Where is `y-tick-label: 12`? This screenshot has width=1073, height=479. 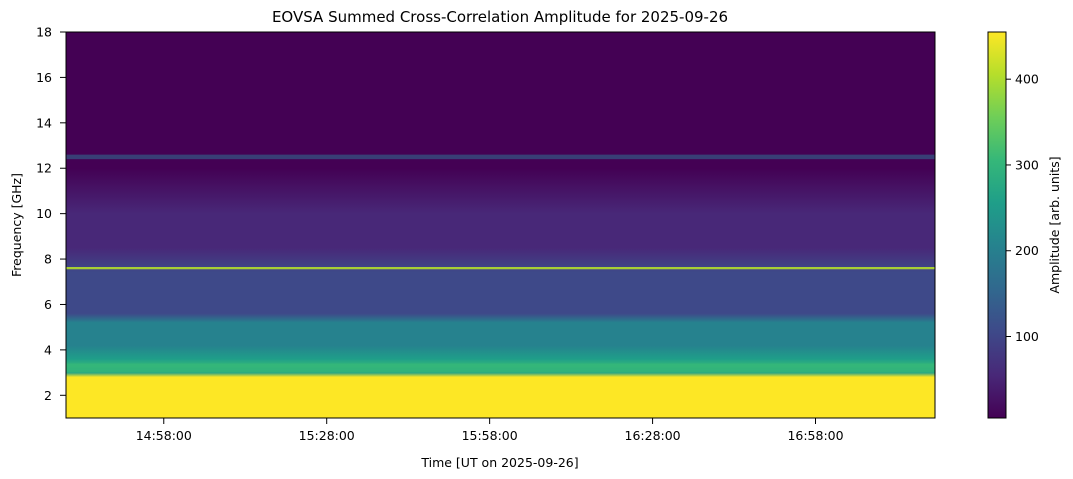
y-tick-label: 12 is located at coordinates (44, 168).